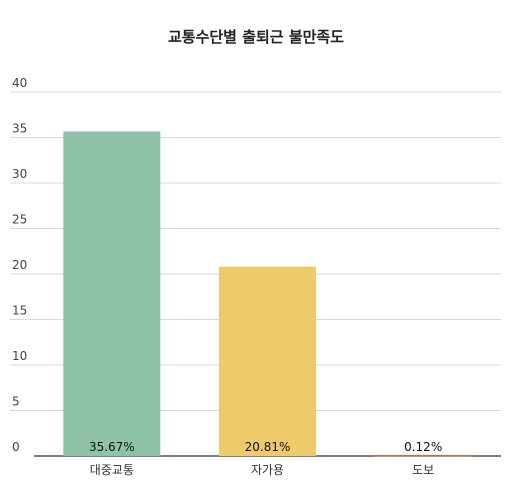 This screenshot has height=486, width=513. Describe the element at coordinates (112, 447) in the screenshot. I see `bar-value-label: 35.67%` at that location.